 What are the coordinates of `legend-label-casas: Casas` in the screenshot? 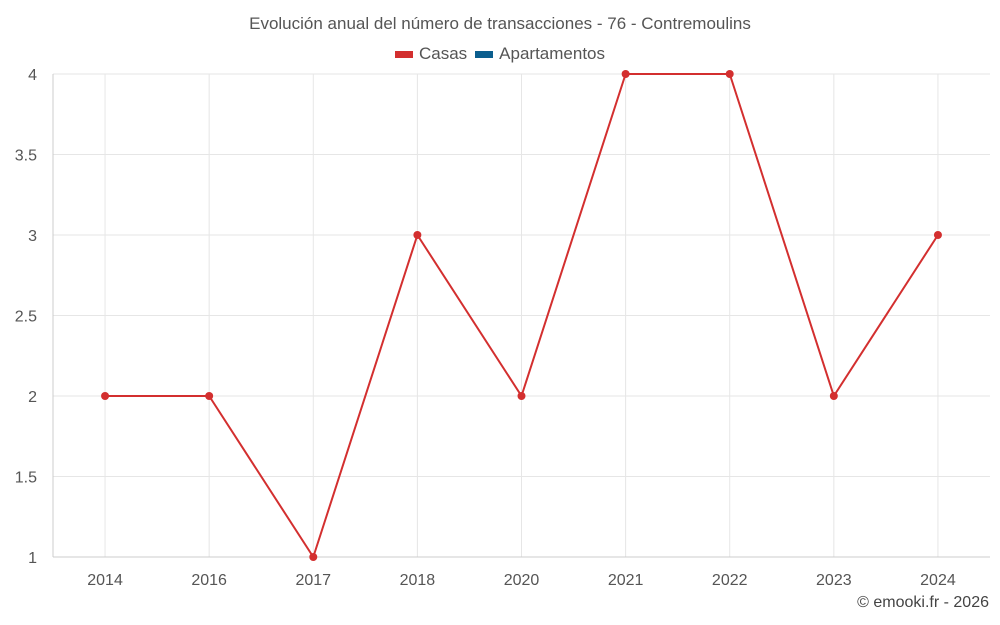 It's located at (443, 53).